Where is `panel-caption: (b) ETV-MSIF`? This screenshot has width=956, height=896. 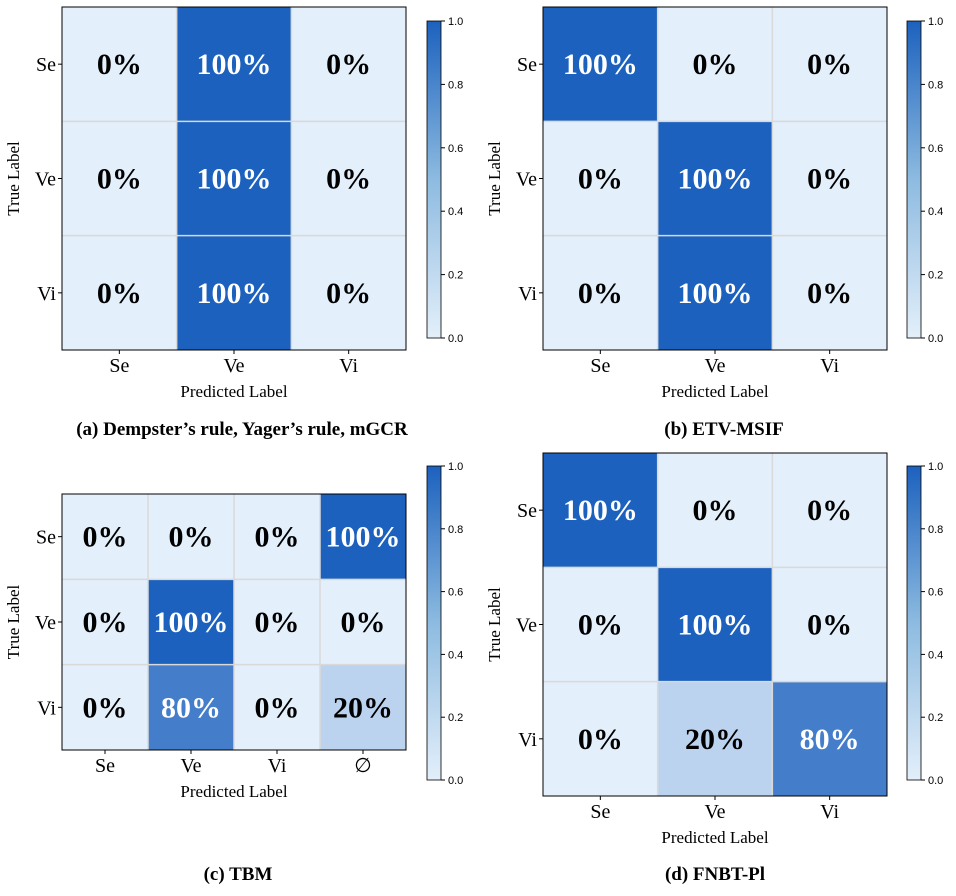 panel-caption: (b) ETV-MSIF is located at coordinates (723, 429).